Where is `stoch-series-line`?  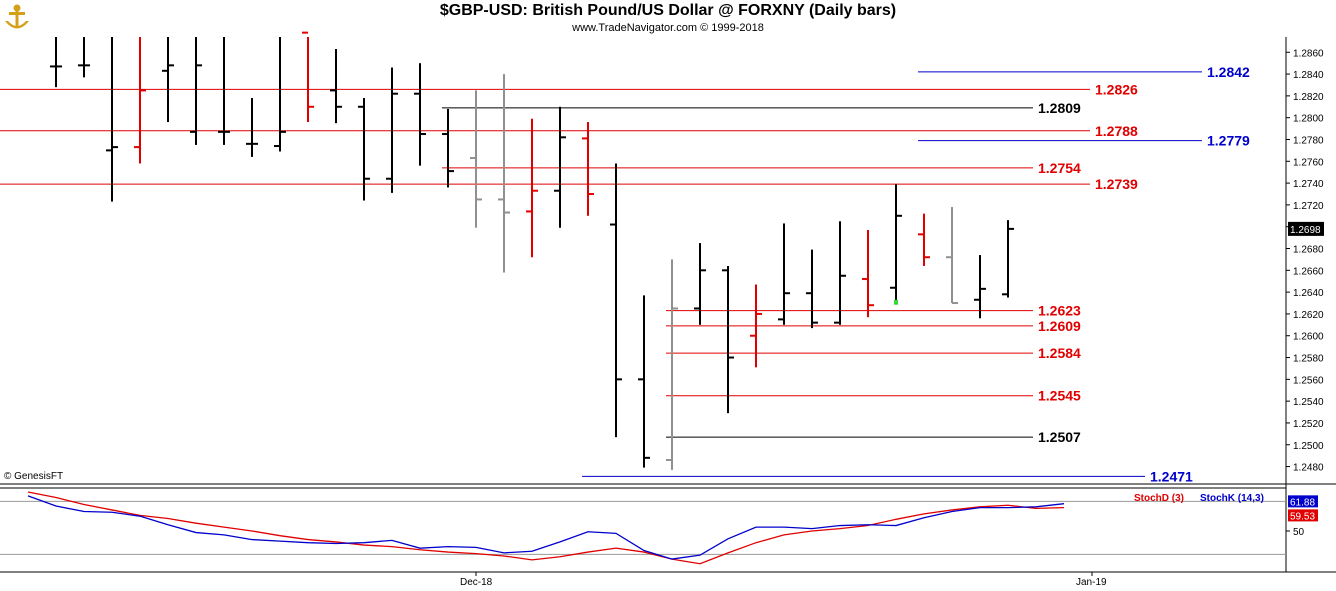
stoch-series-line is located at coordinates (546, 528).